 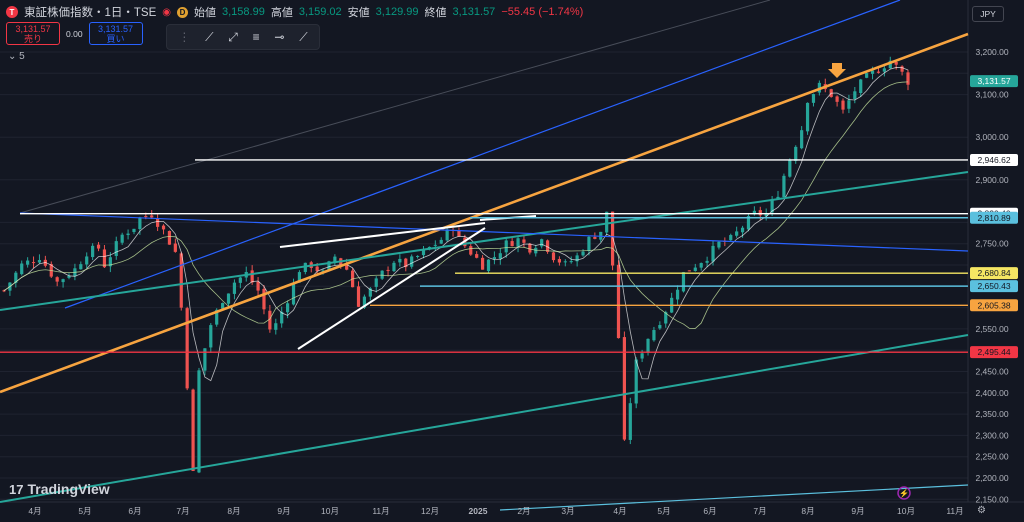 I want to click on y-tick-label: 2,300.00, so click(x=991, y=435).